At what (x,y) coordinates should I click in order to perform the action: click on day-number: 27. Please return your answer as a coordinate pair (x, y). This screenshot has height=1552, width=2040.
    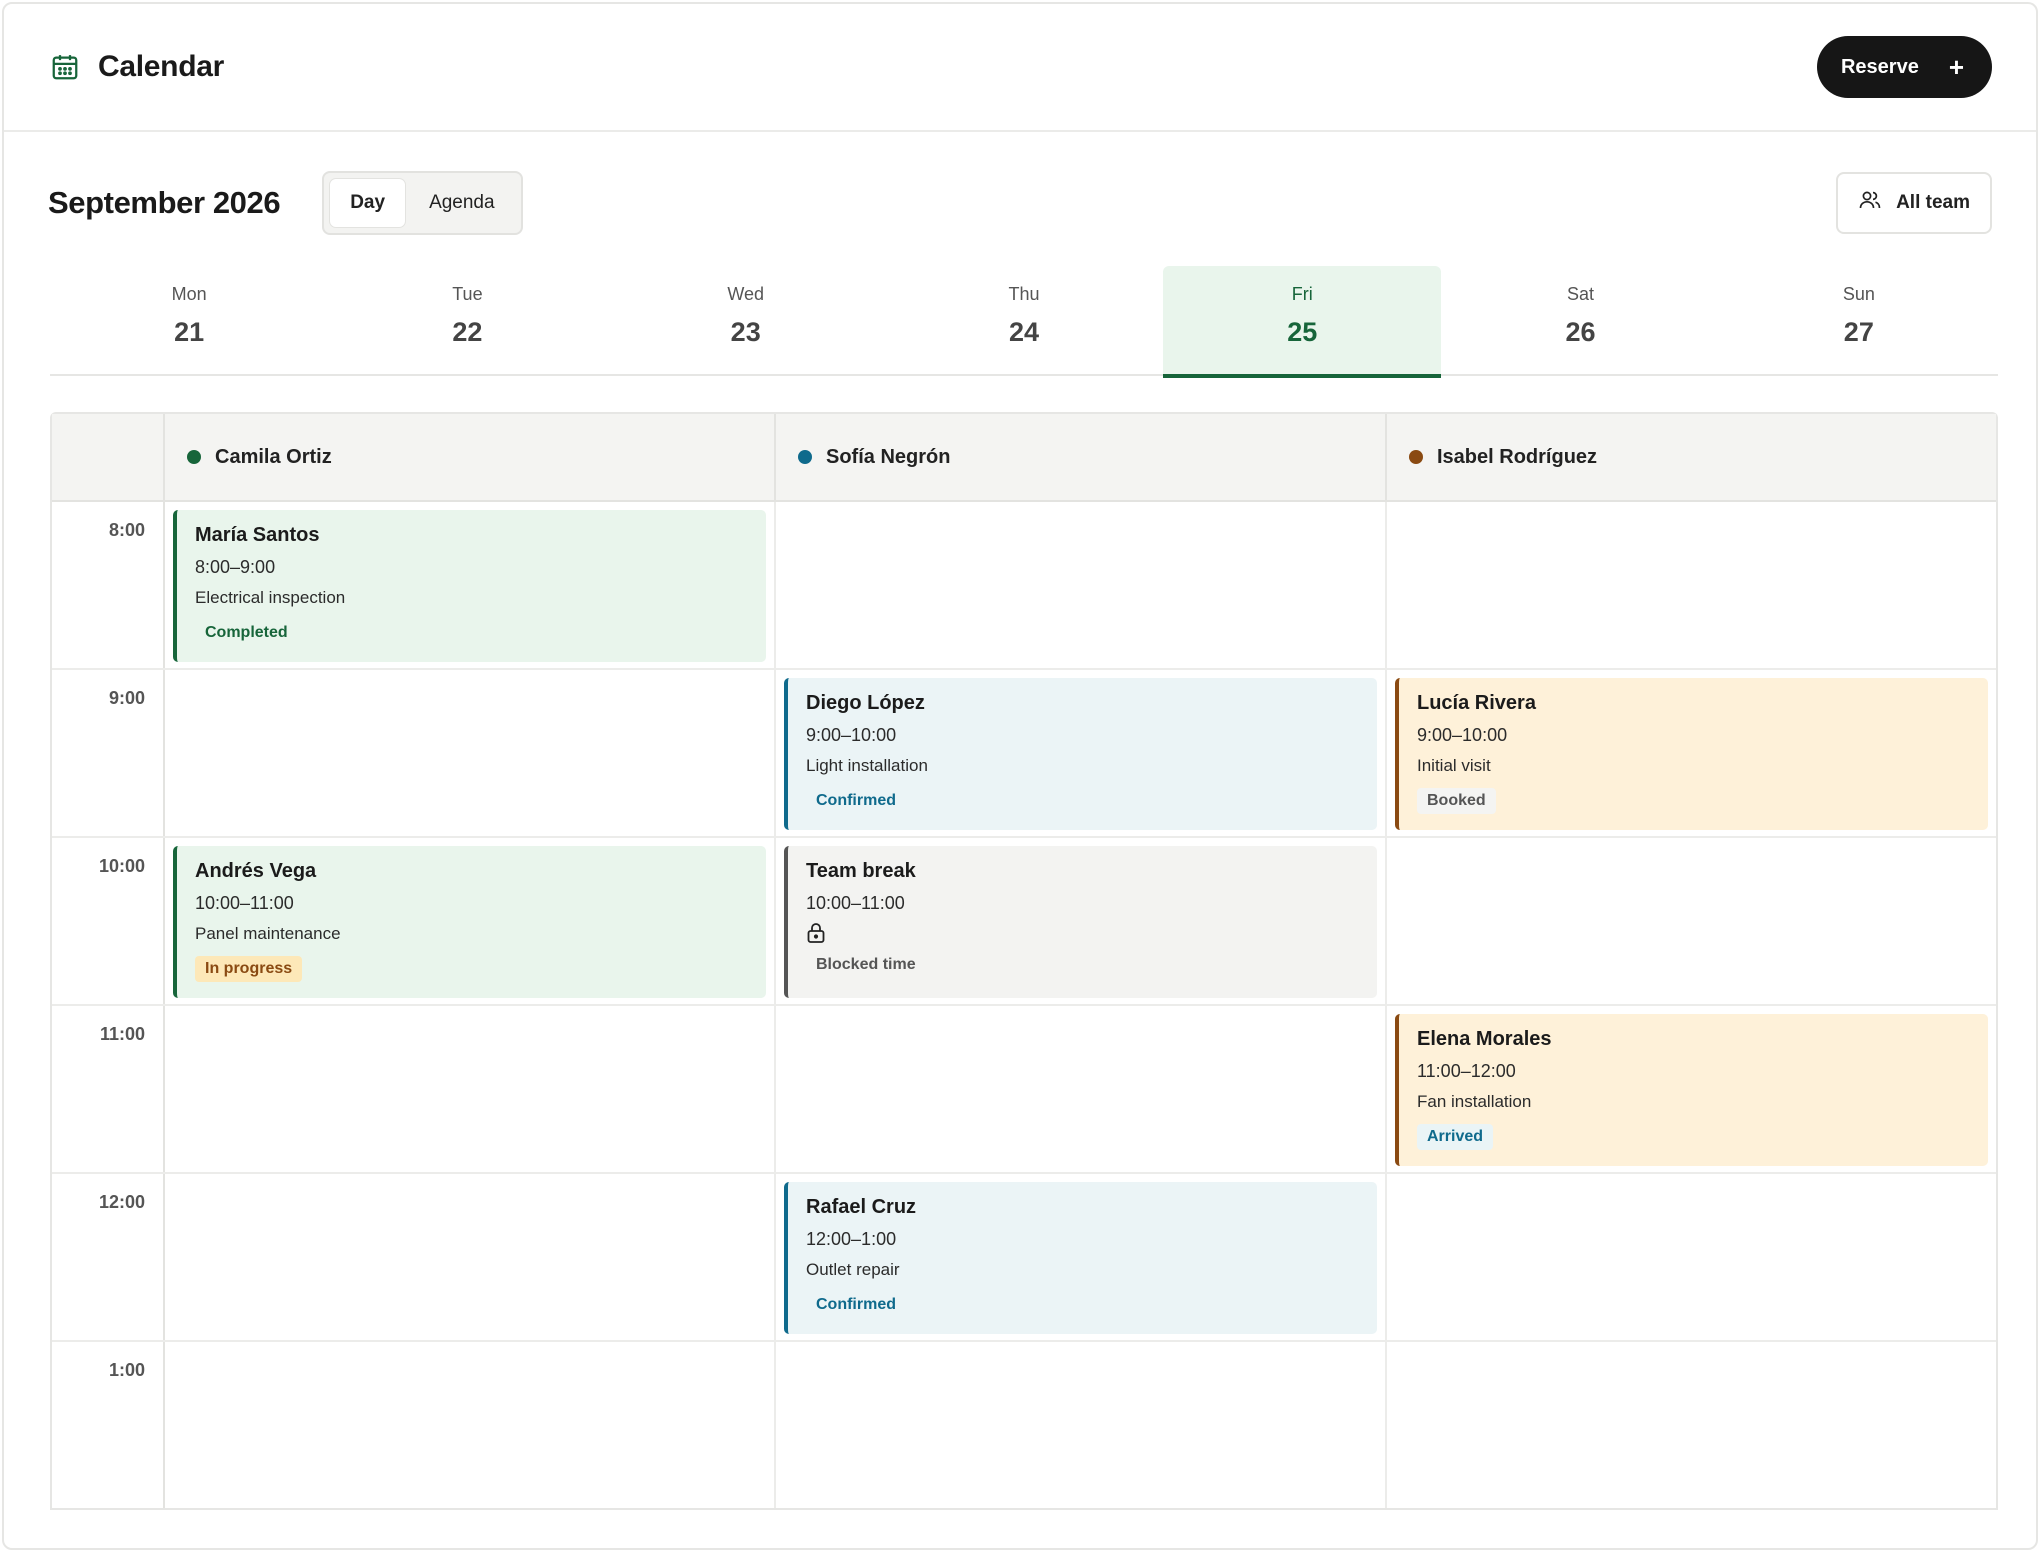
    Looking at the image, I should click on (1858, 332).